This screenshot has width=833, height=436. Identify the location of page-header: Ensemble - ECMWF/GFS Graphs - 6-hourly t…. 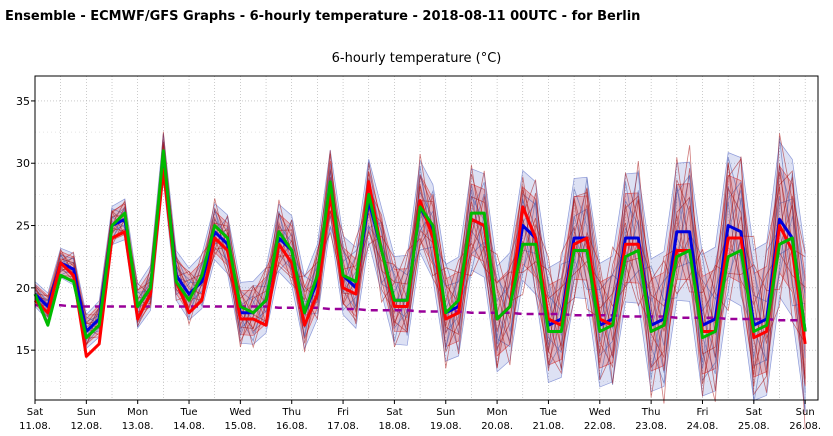
(323, 16).